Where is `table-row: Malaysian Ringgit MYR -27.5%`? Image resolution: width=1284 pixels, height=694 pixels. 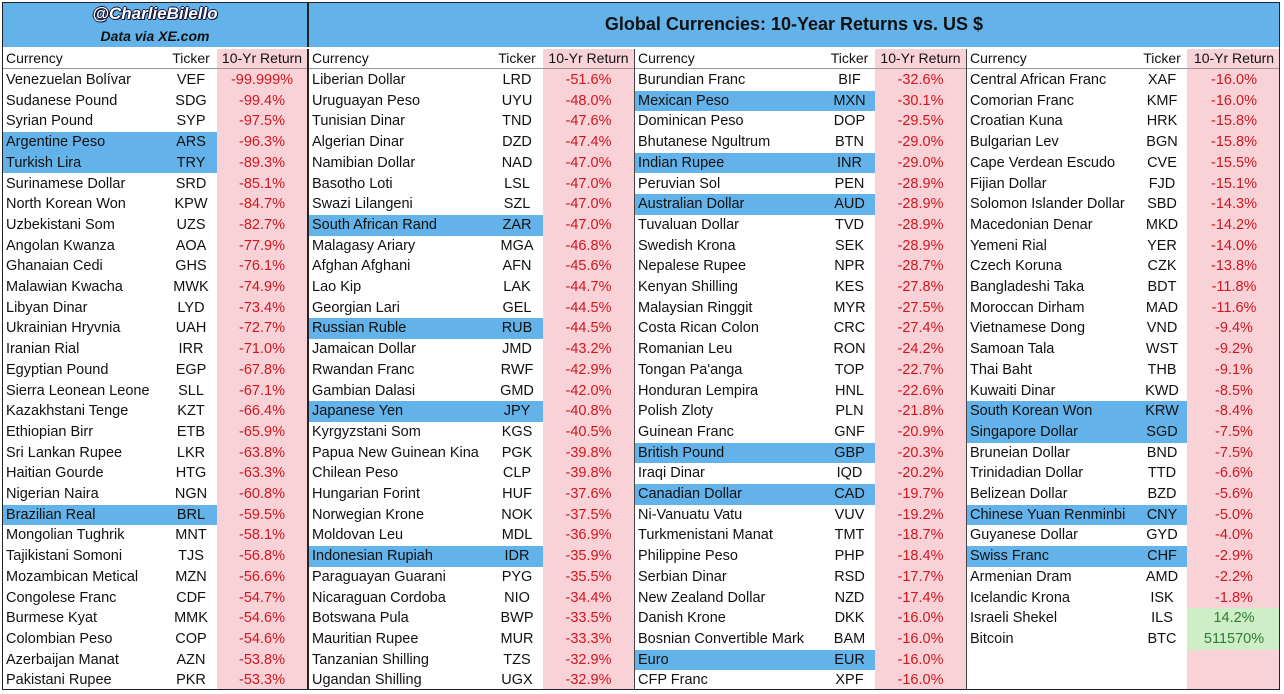 table-row: Malaysian Ringgit MYR -27.5% is located at coordinates (800, 308).